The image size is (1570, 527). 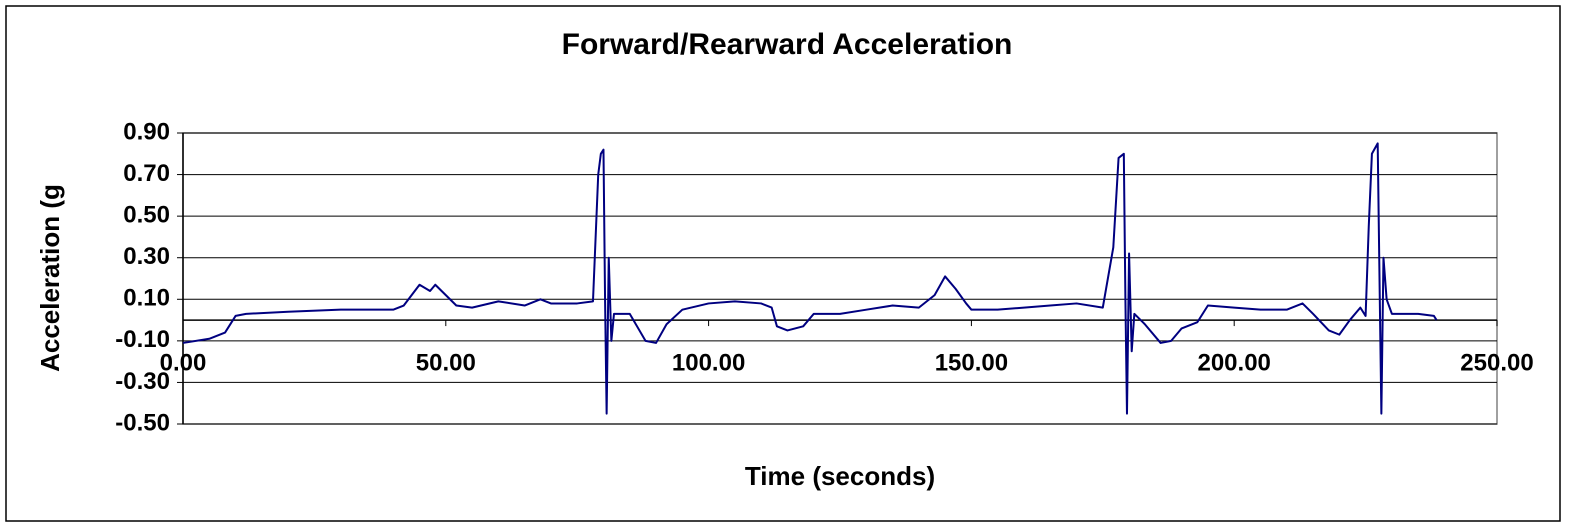 What do you see at coordinates (183, 362) in the screenshot?
I see `x-tick-label: 0.00` at bounding box center [183, 362].